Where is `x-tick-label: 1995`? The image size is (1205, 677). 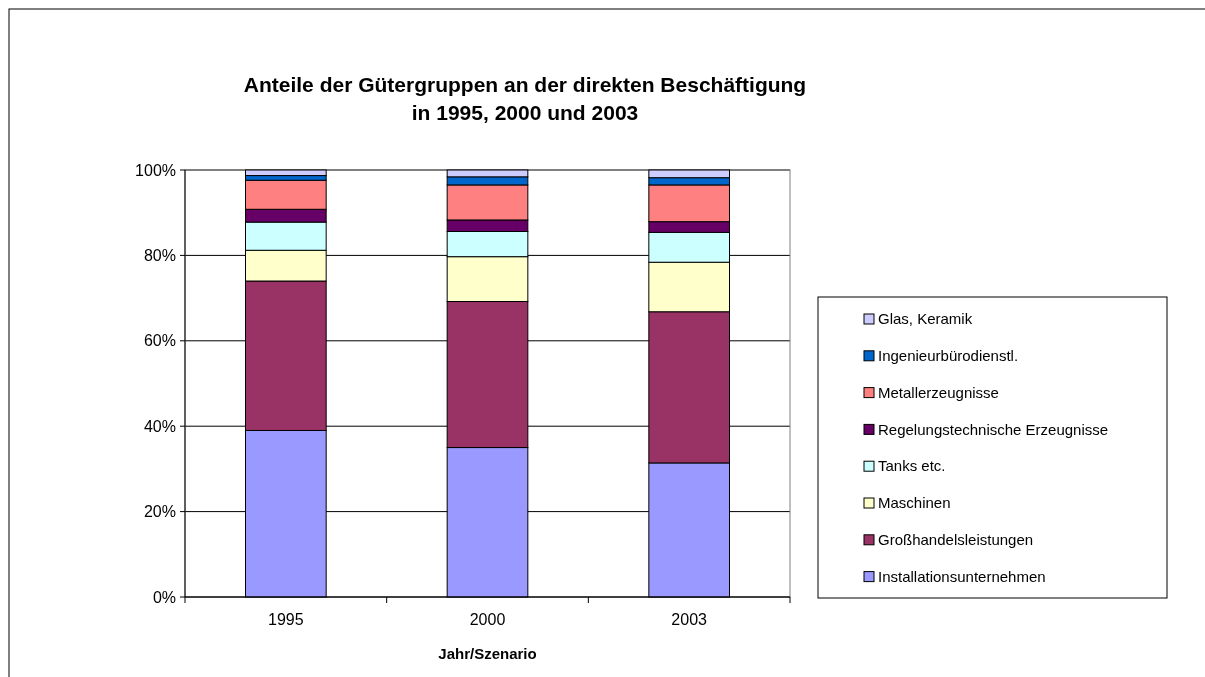
x-tick-label: 1995 is located at coordinates (286, 619).